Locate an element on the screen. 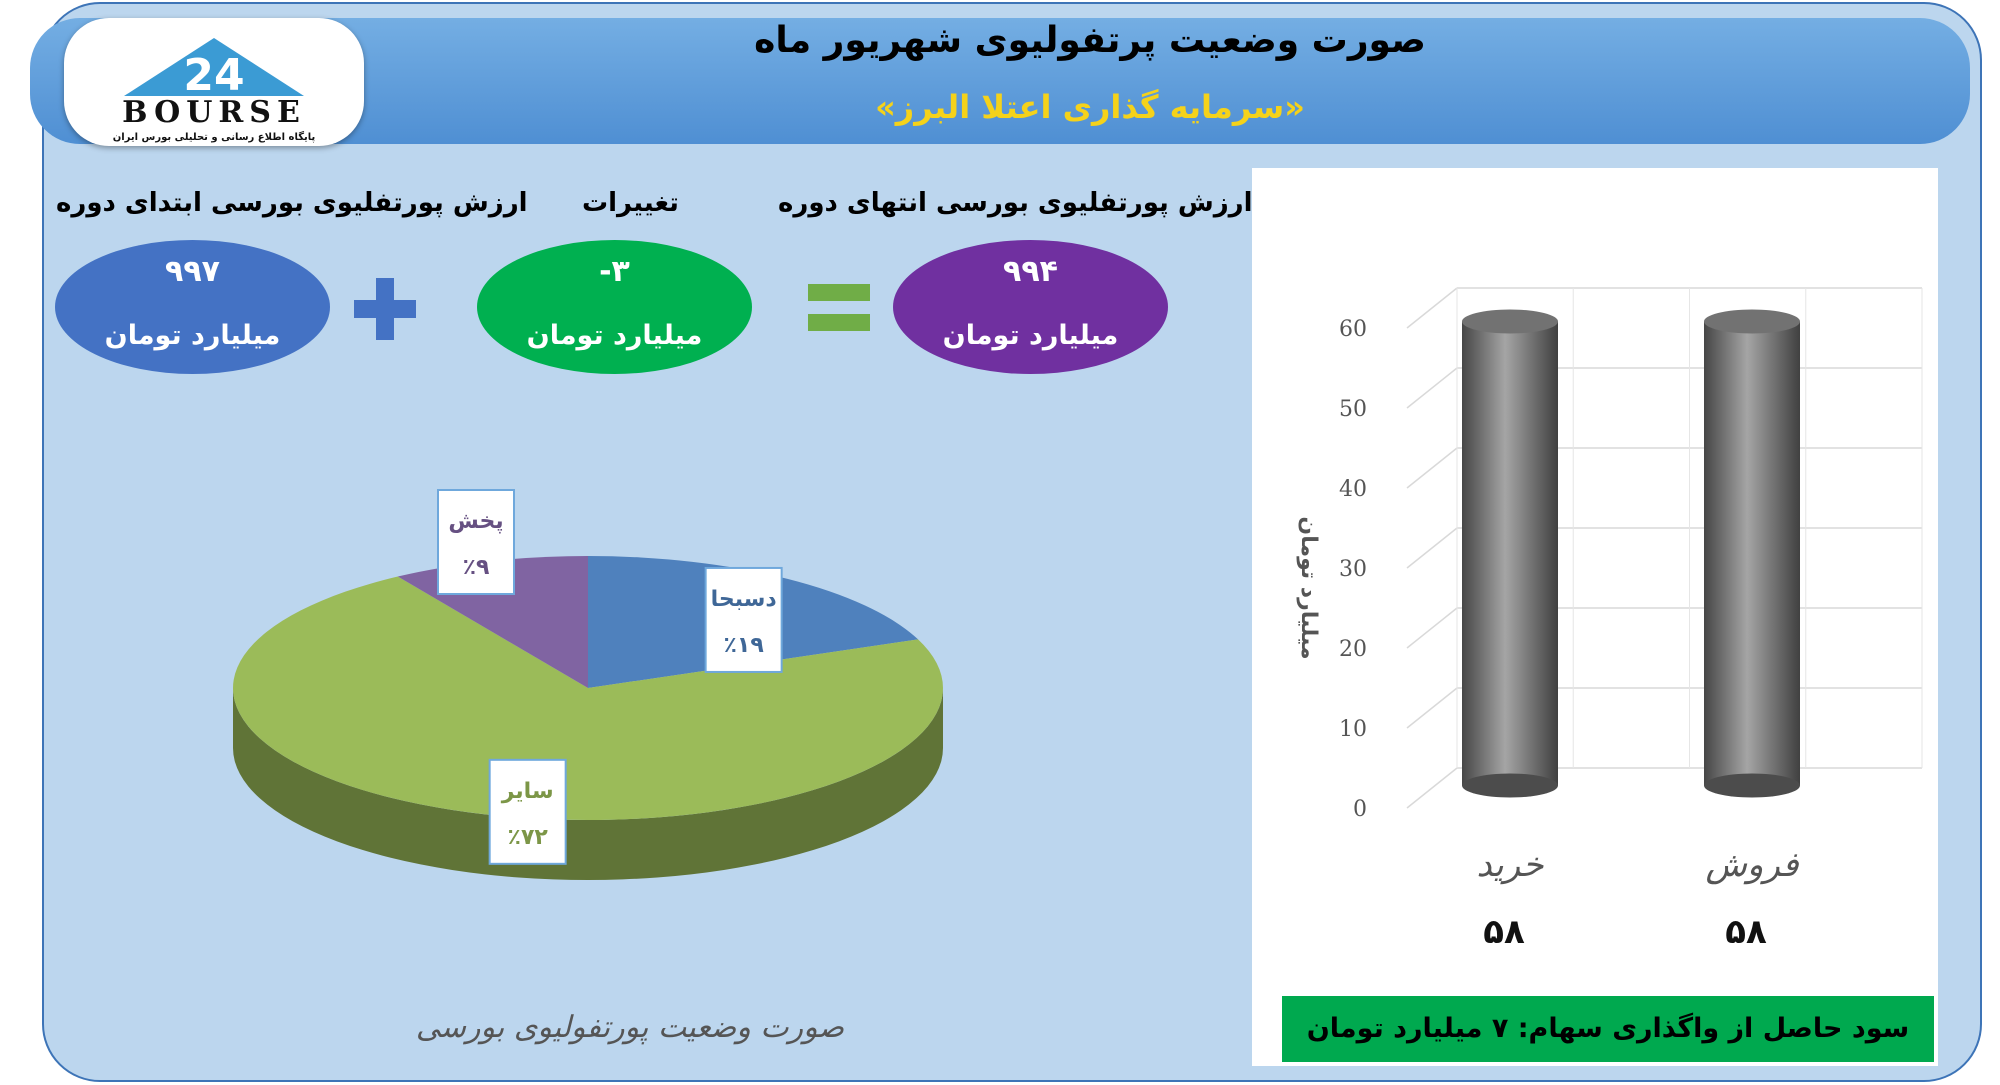  equals-icon is located at coordinates (839, 307).